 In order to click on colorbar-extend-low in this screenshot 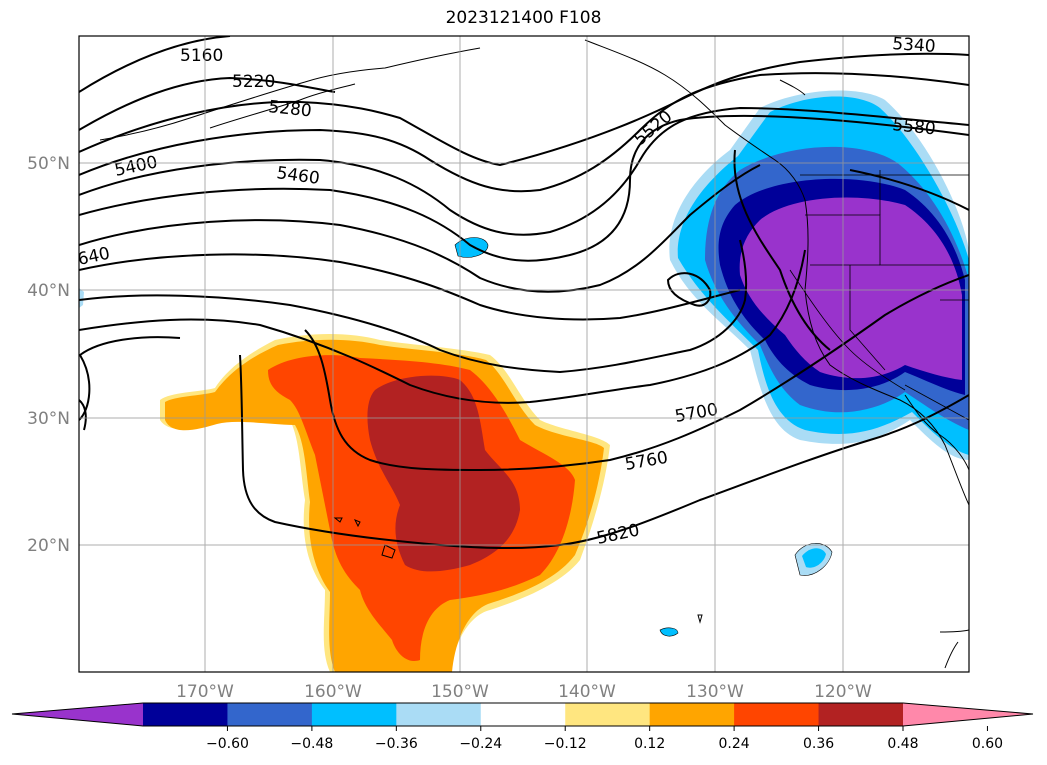, I will do `click(77, 714)`.